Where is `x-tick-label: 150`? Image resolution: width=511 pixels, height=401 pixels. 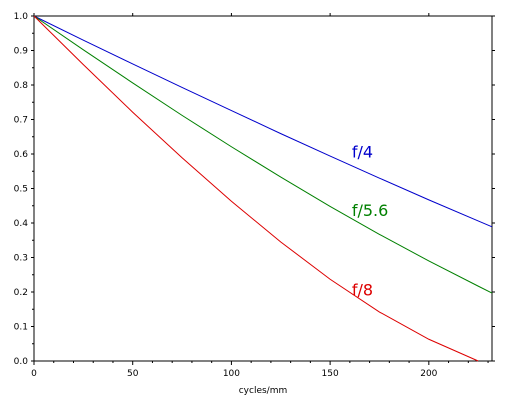 x-tick-label: 150 is located at coordinates (330, 374).